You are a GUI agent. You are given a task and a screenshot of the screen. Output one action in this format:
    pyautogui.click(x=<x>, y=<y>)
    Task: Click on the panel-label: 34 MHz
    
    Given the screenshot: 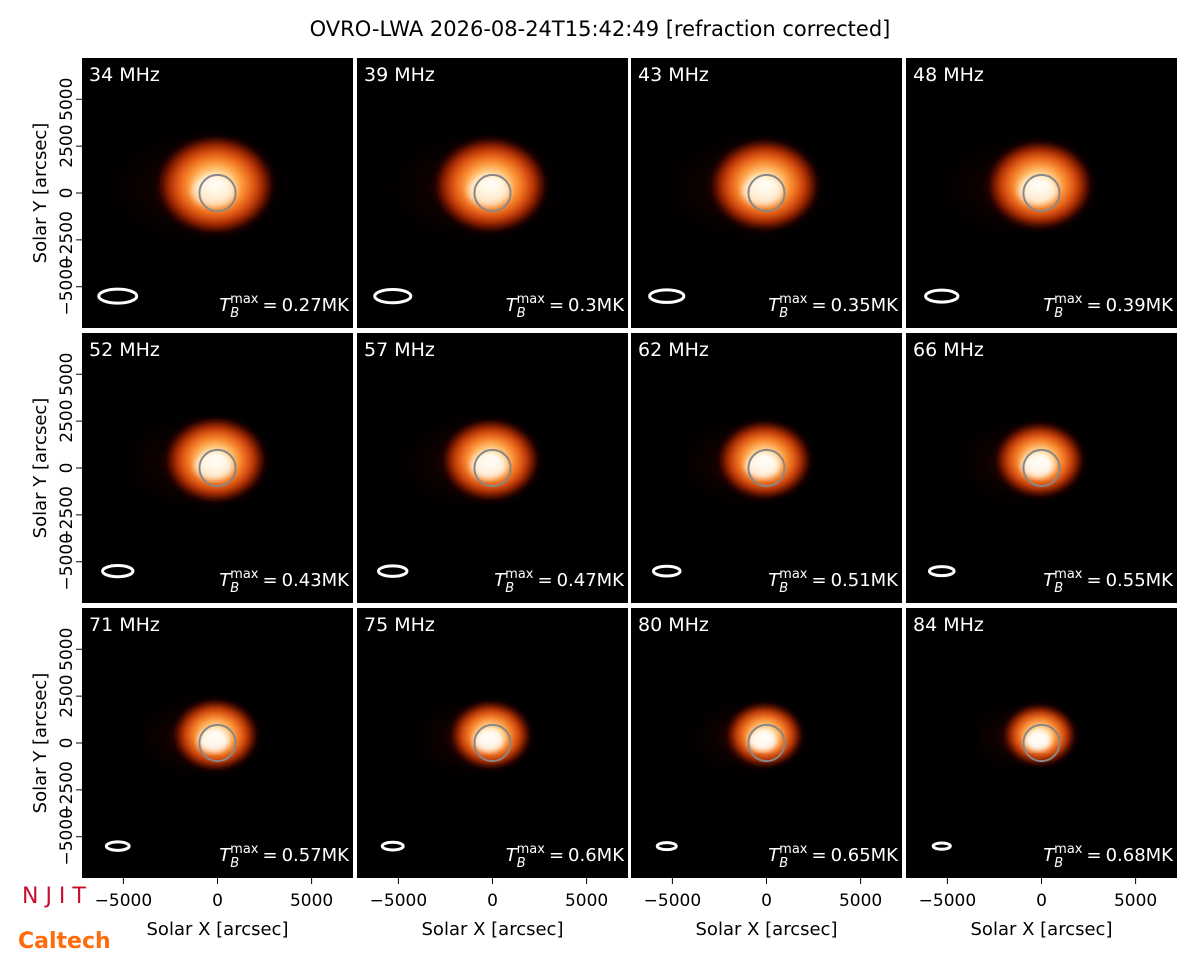 What is the action you would take?
    pyautogui.click(x=124, y=75)
    